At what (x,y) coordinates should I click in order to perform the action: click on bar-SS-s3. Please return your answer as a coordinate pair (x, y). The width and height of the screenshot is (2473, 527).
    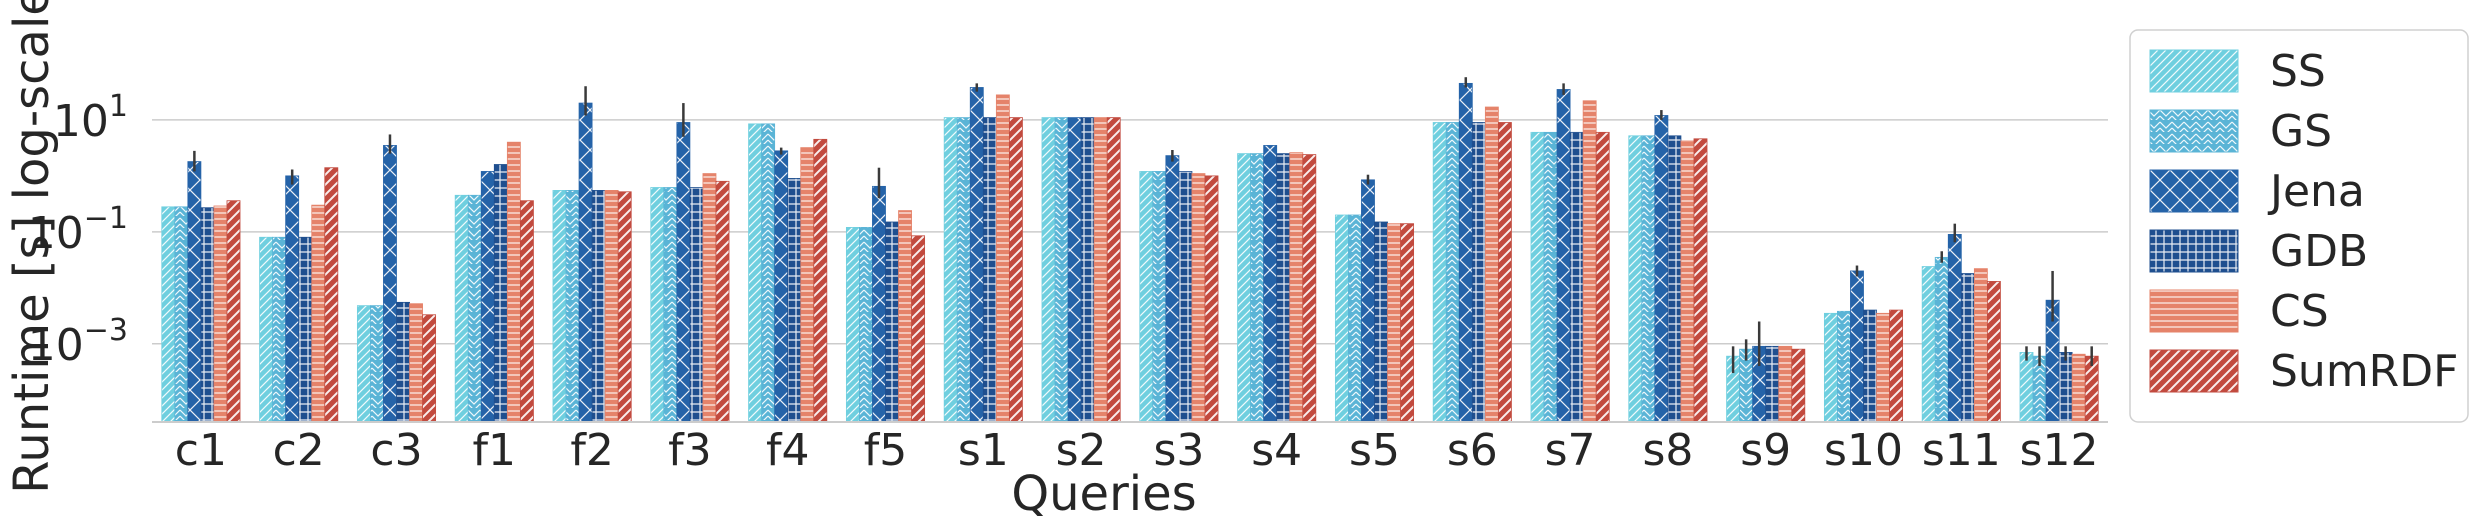
    Looking at the image, I should click on (1146, 297).